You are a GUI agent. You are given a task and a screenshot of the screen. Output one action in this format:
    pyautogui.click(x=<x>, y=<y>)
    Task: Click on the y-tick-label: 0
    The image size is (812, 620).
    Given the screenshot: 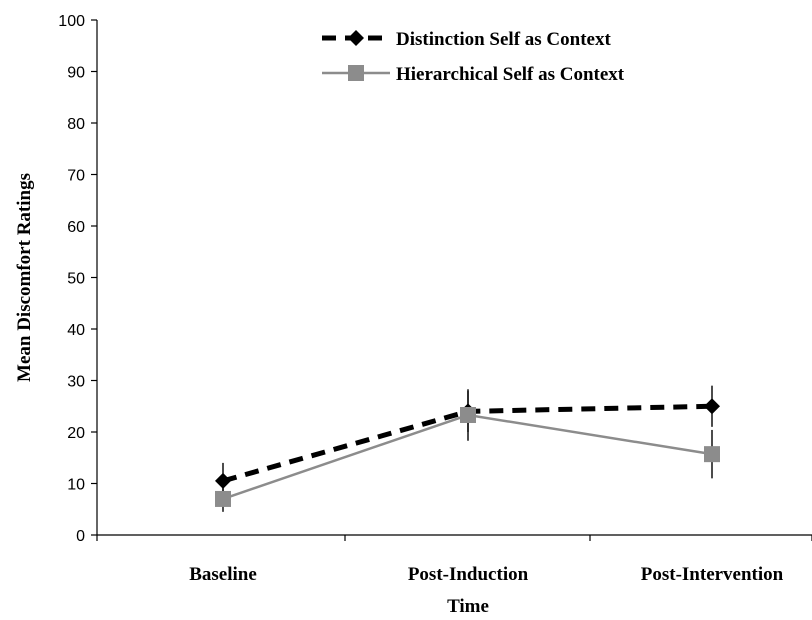 What is the action you would take?
    pyautogui.click(x=80, y=536)
    